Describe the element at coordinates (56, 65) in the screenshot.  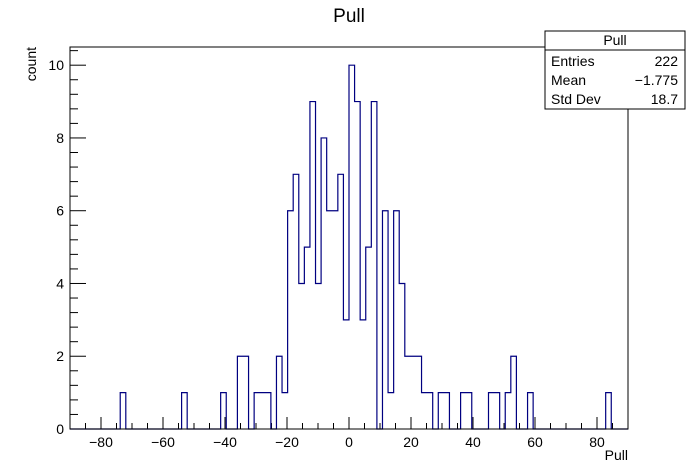
I see `y-tick-label: 10` at that location.